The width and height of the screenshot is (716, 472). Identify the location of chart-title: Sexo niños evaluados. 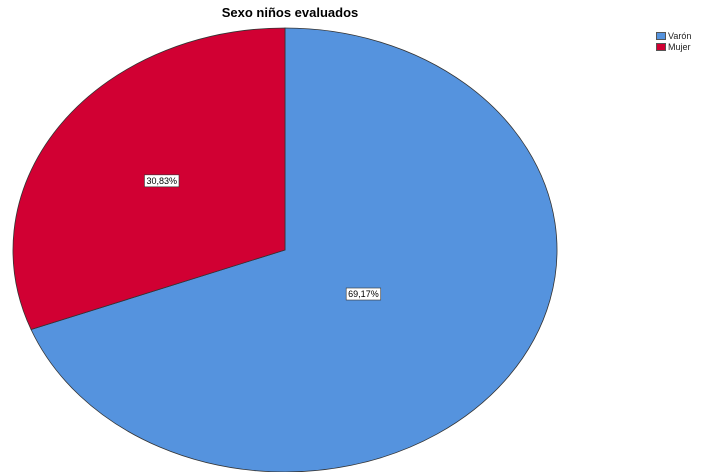
(290, 12).